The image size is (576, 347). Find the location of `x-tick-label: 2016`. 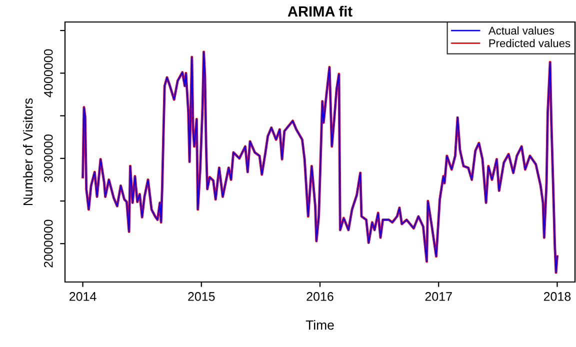

x-tick-label: 2016 is located at coordinates (320, 296).